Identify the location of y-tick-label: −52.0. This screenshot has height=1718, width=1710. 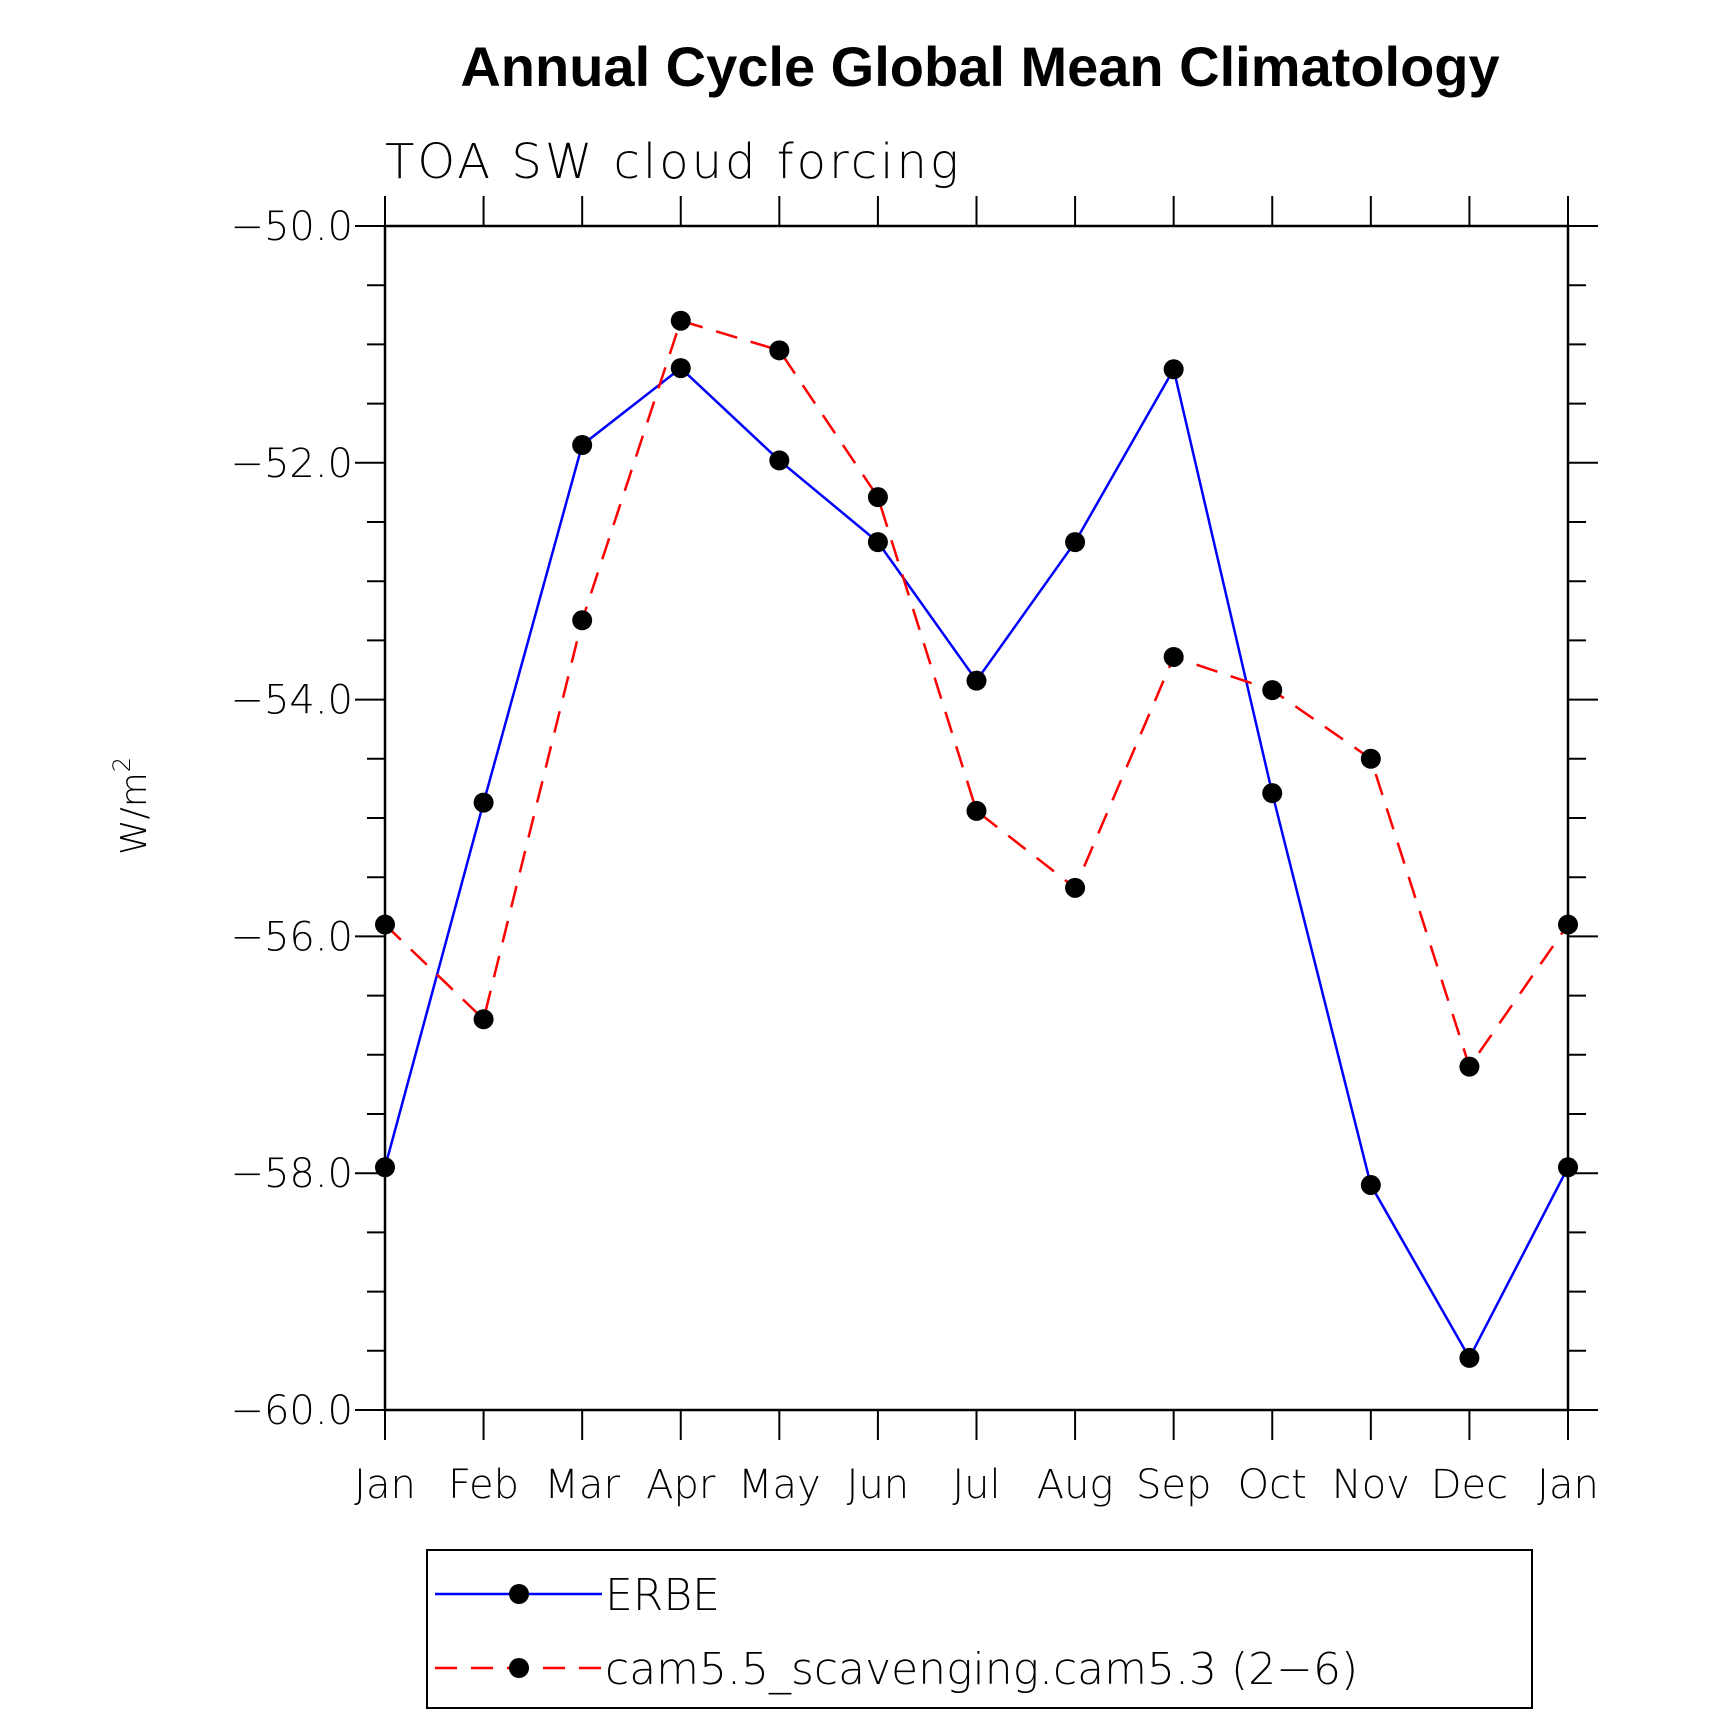
(291, 464).